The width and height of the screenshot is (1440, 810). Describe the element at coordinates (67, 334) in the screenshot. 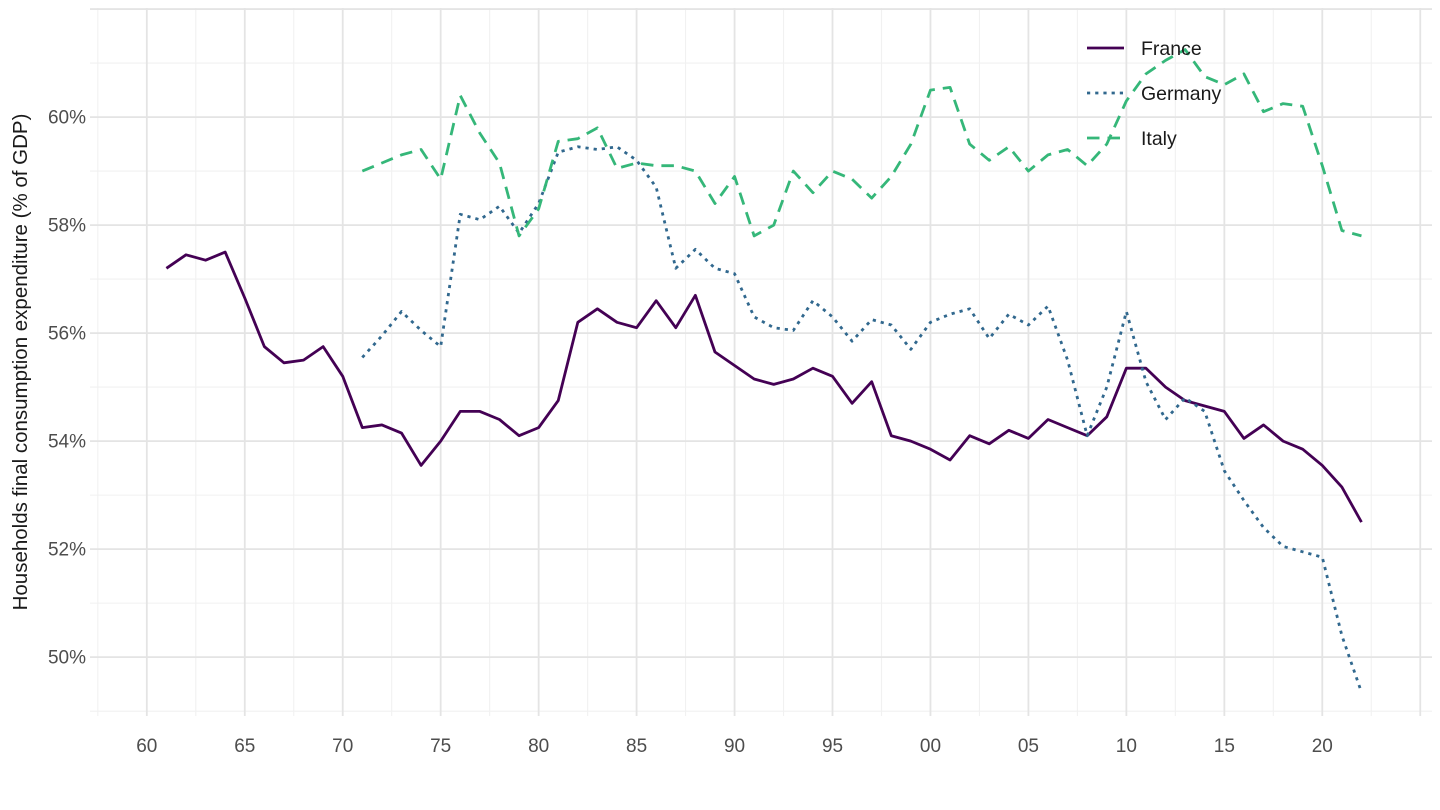

I see `y-tick-label: 56%` at that location.